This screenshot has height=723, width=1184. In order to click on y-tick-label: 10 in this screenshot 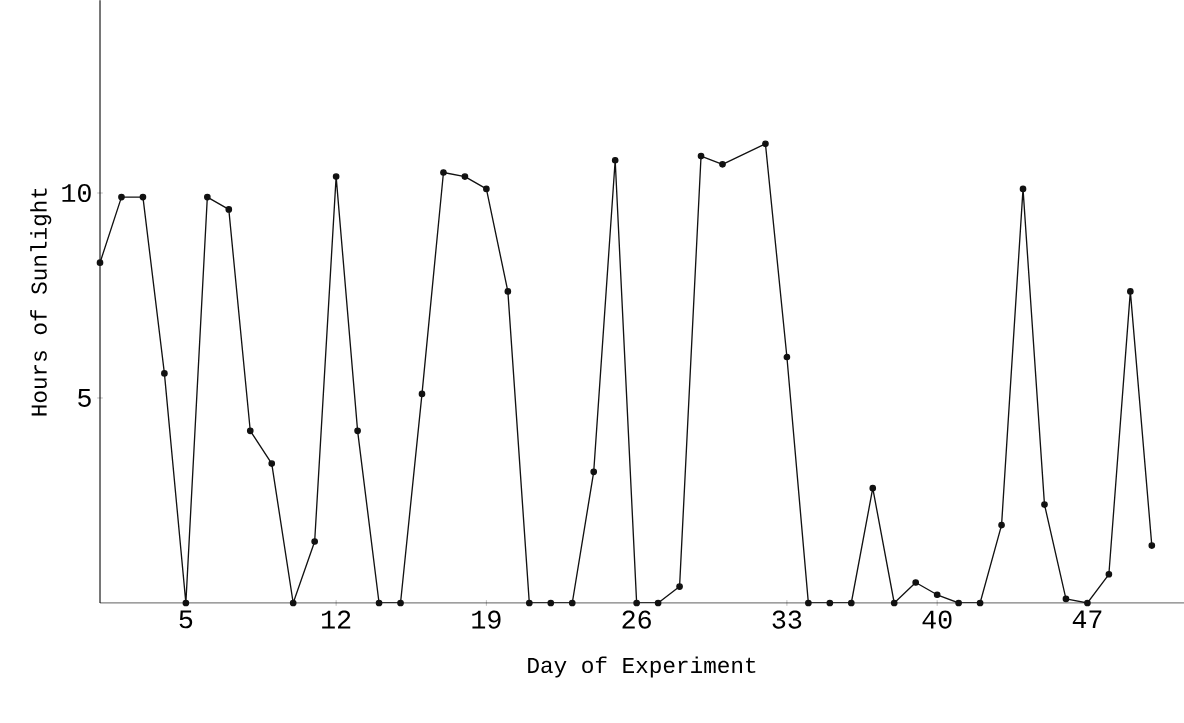, I will do `click(76, 193)`.